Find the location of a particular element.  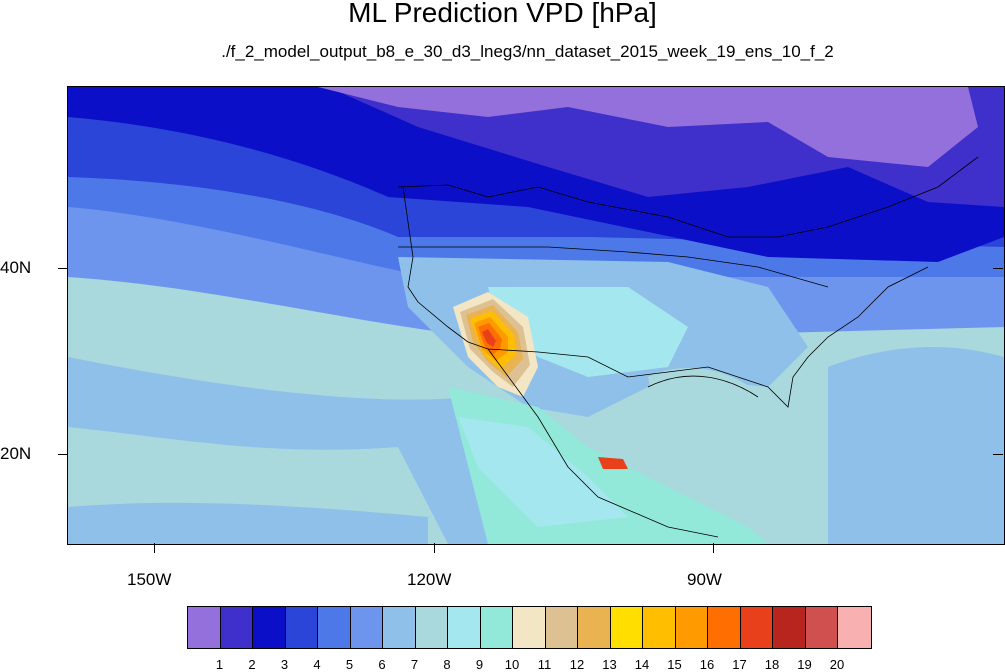

colorbar-label: 18 is located at coordinates (772, 664).